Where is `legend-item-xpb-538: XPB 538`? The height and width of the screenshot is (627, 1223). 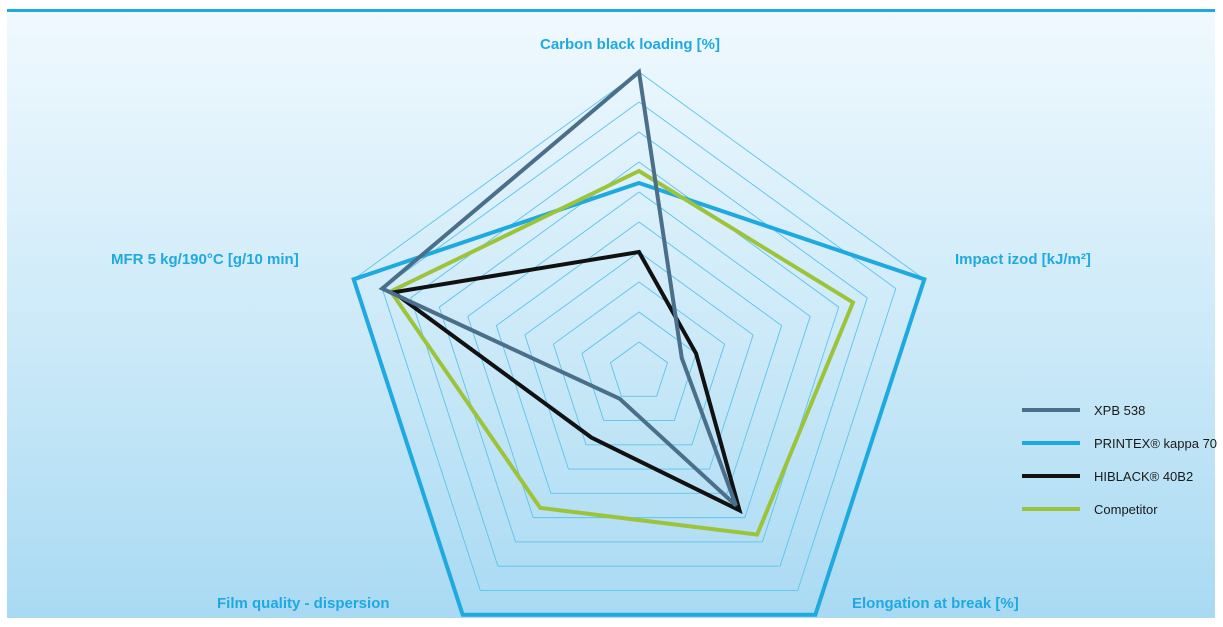 legend-item-xpb-538: XPB 538 is located at coordinates (1083, 410).